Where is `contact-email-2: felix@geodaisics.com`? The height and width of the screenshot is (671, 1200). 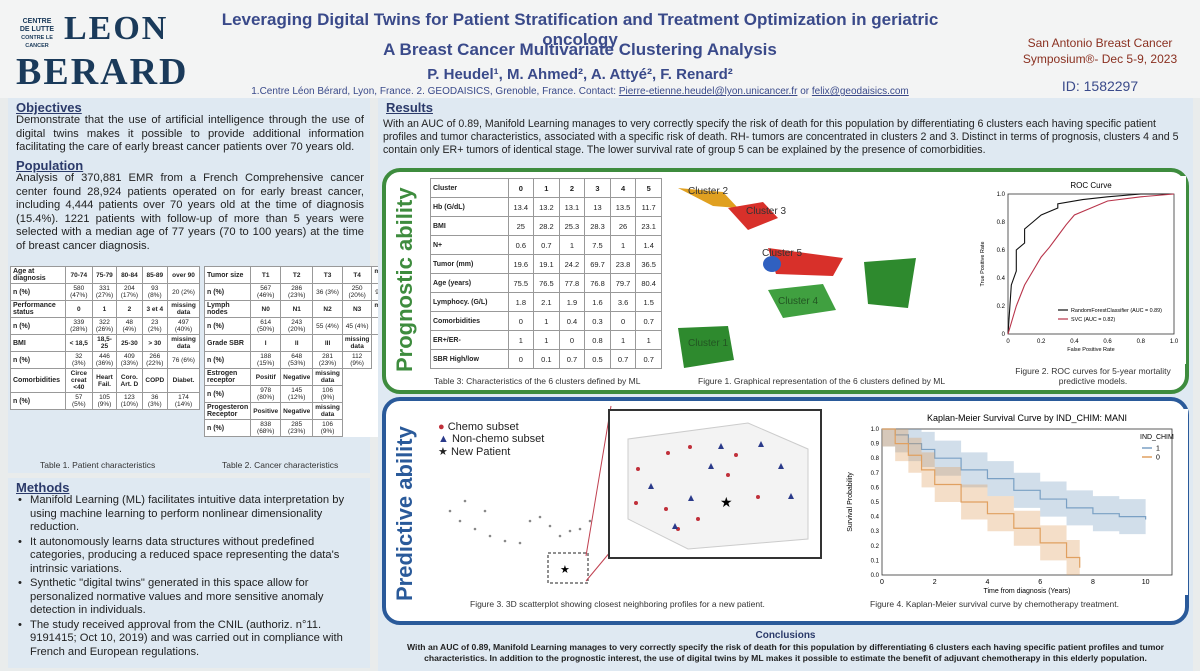
contact-email-2: felix@geodaisics.com is located at coordinates (860, 91).